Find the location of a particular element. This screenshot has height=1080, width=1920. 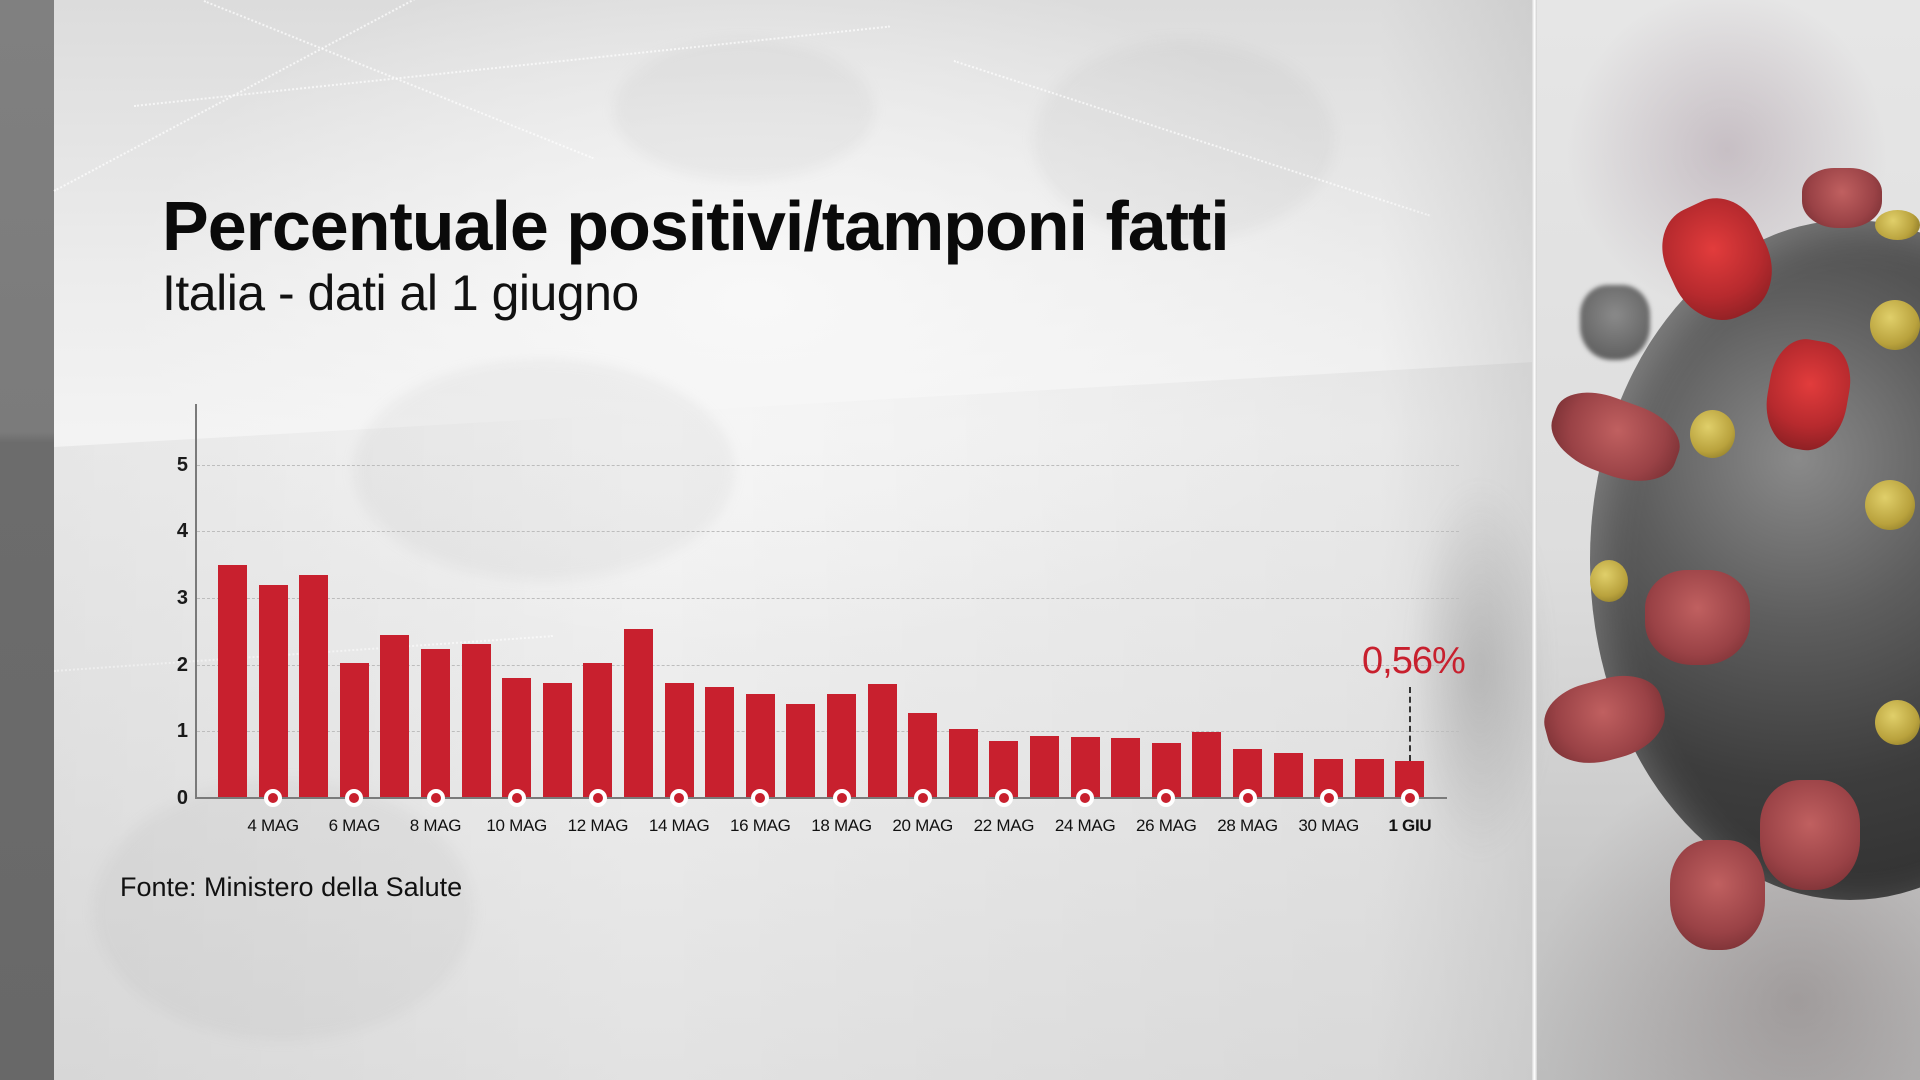

background-fade is located at coordinates (1457, 540).